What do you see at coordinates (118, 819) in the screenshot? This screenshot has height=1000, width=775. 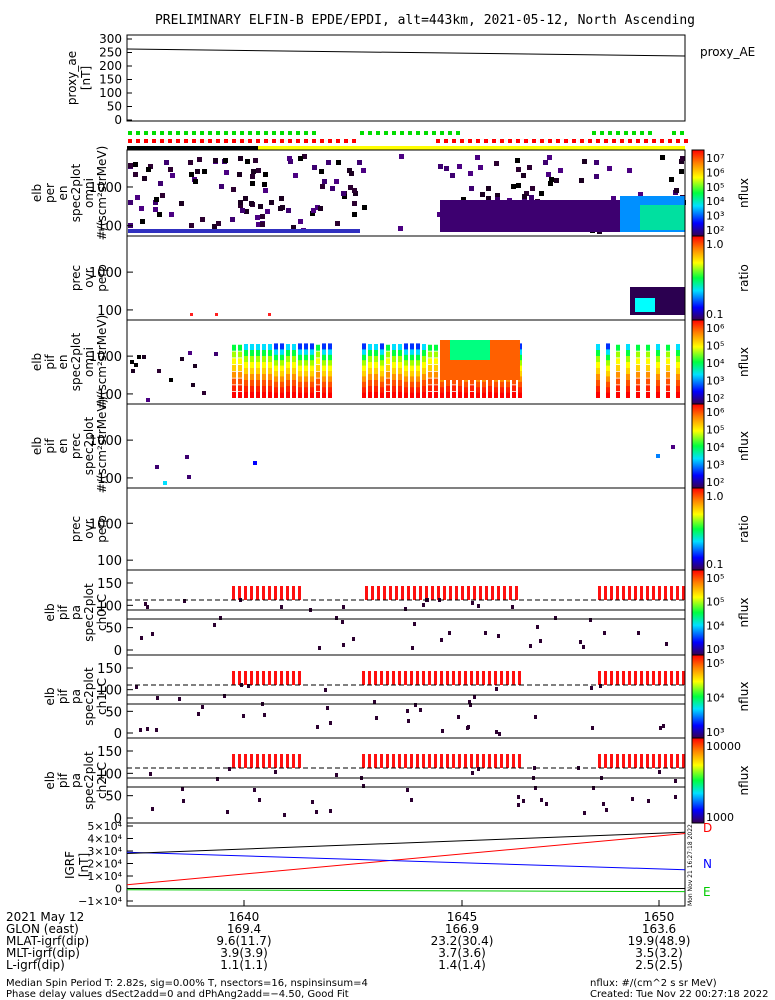 I see `y-tick-label: 0` at bounding box center [118, 819].